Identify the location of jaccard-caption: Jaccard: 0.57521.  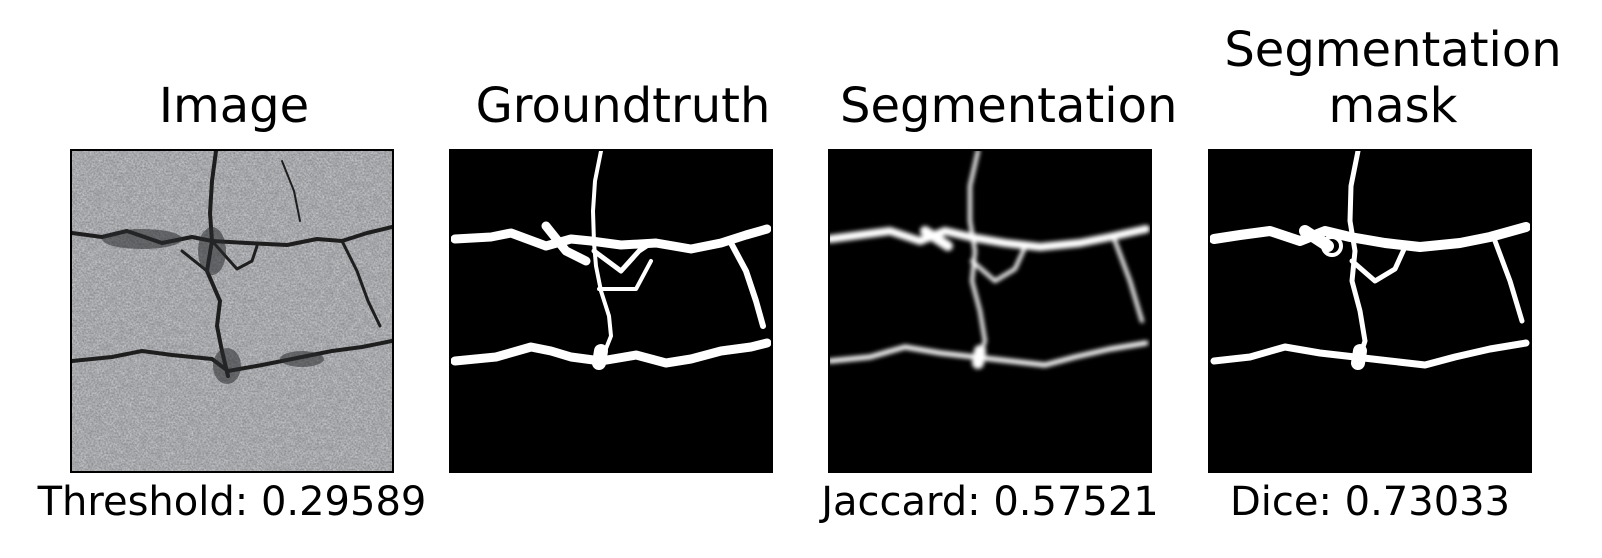
(990, 502).